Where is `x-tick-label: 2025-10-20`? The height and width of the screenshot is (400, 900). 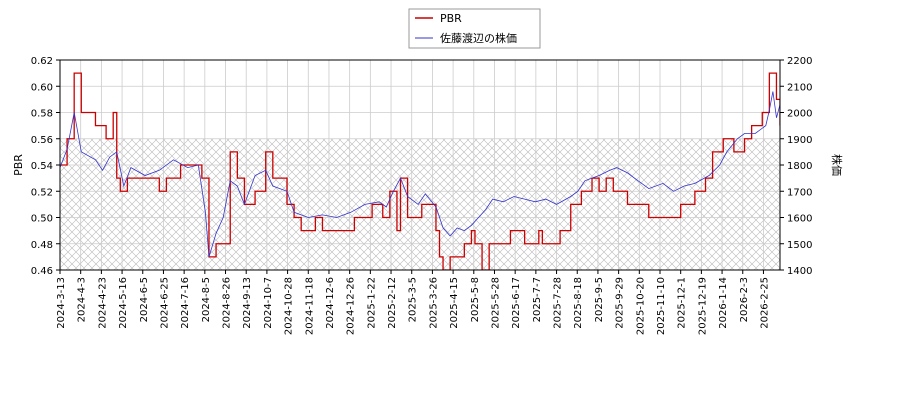
x-tick-label: 2025-10-20 is located at coordinates (640, 306).